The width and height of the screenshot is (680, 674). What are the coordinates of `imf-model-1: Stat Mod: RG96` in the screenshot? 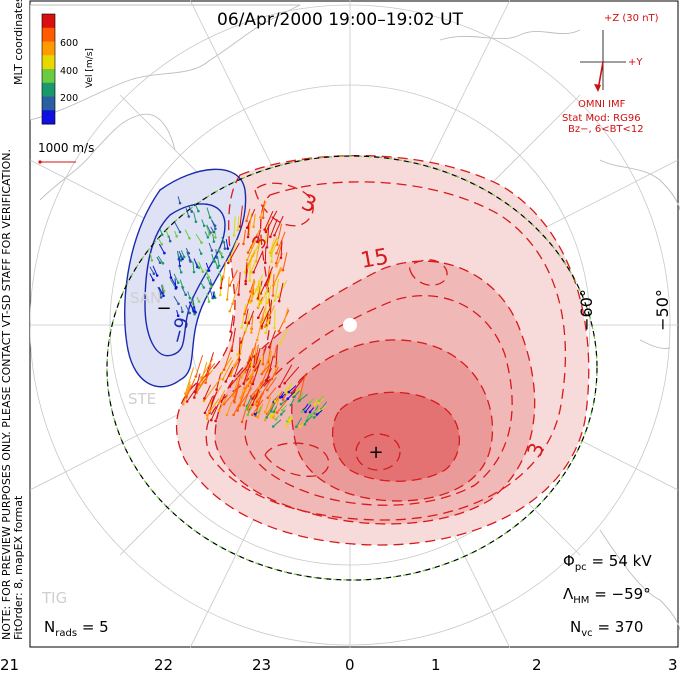 It's located at (601, 118).